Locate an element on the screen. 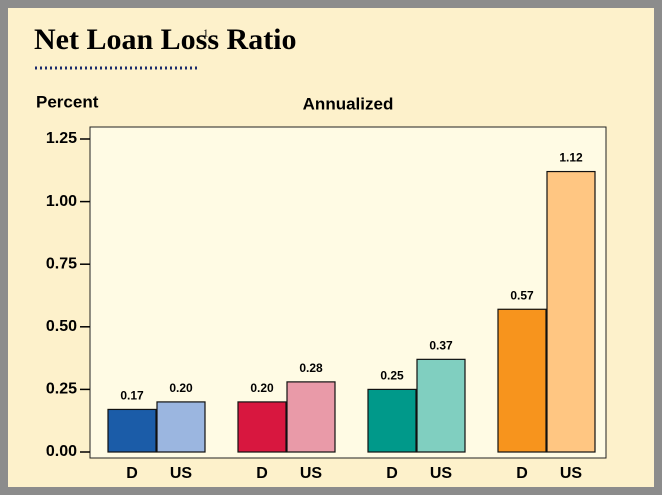 The image size is (662, 495). y-tick-label: 1.25 is located at coordinates (61, 138).